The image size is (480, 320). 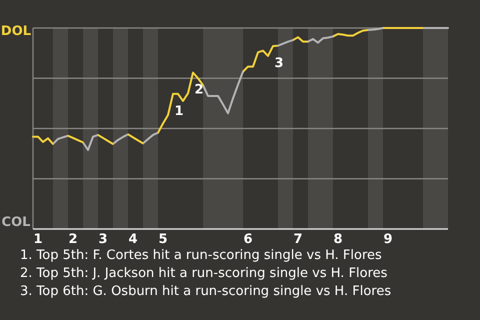 I want to click on x-tick-label: 6, so click(x=248, y=239).